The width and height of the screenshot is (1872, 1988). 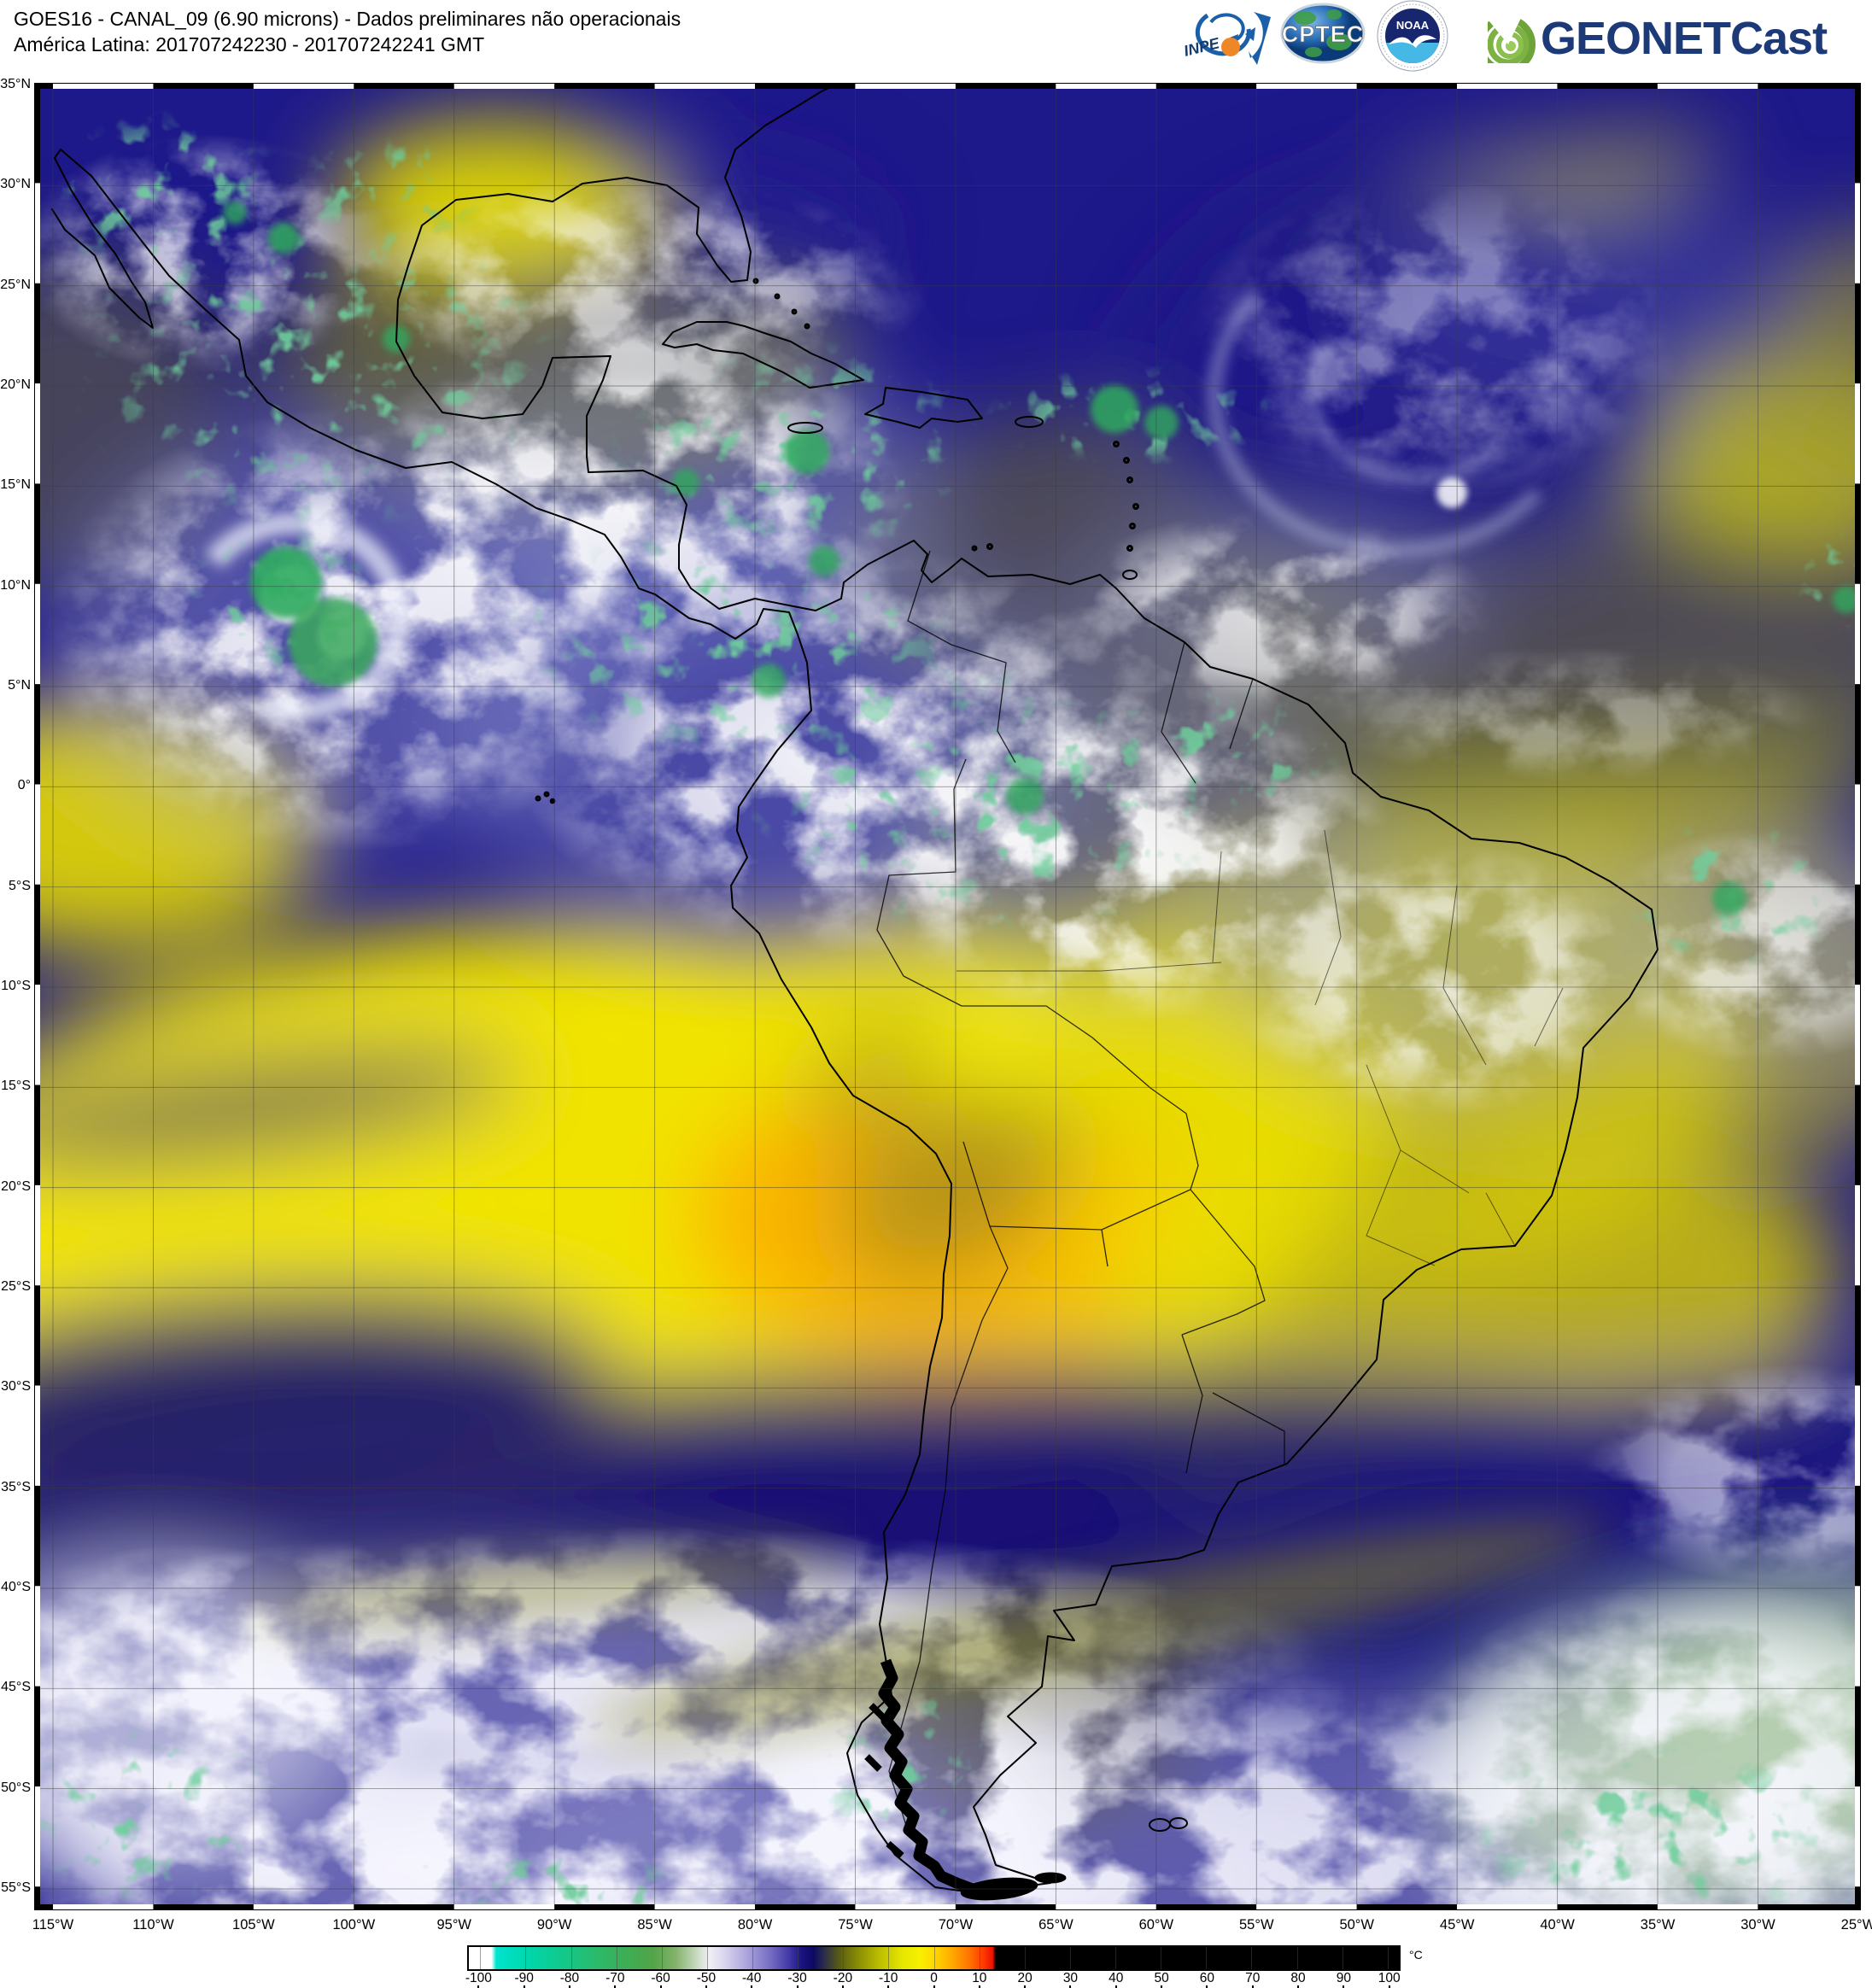 What do you see at coordinates (15, 284) in the screenshot?
I see `lat-label: 25°N` at bounding box center [15, 284].